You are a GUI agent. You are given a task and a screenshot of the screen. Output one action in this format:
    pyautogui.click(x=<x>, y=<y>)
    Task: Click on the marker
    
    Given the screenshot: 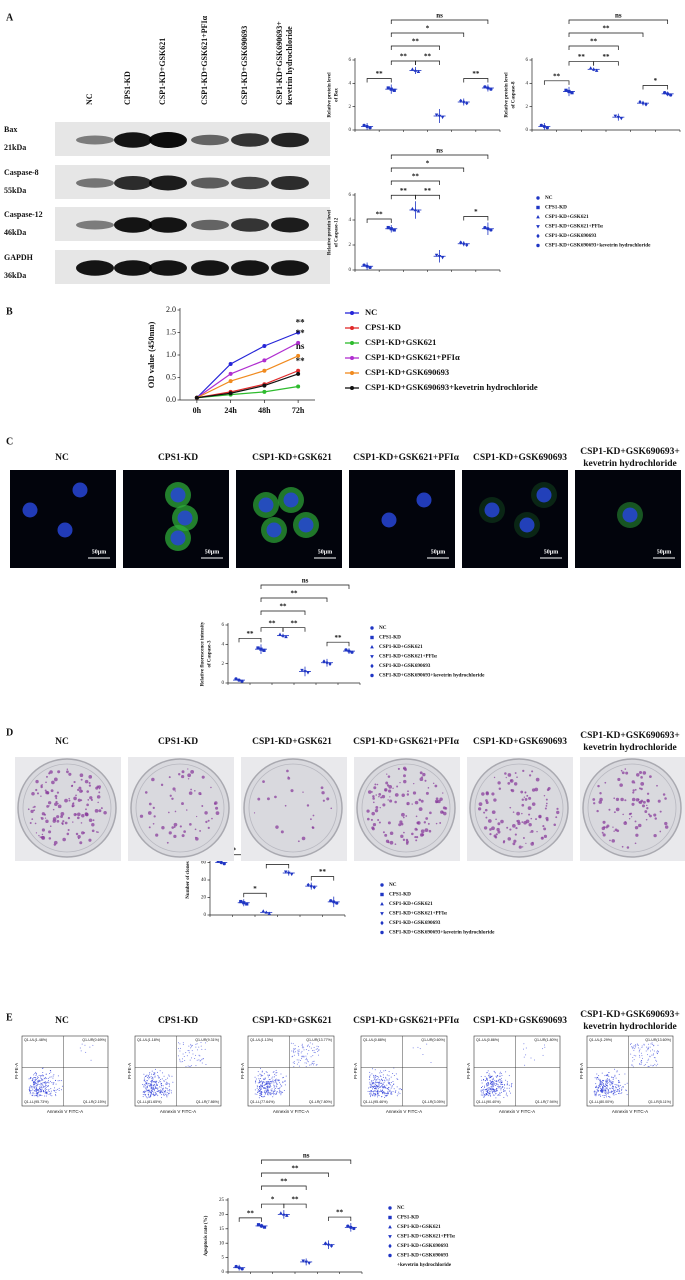 What is the action you would take?
    pyautogui.click(x=538, y=207)
    